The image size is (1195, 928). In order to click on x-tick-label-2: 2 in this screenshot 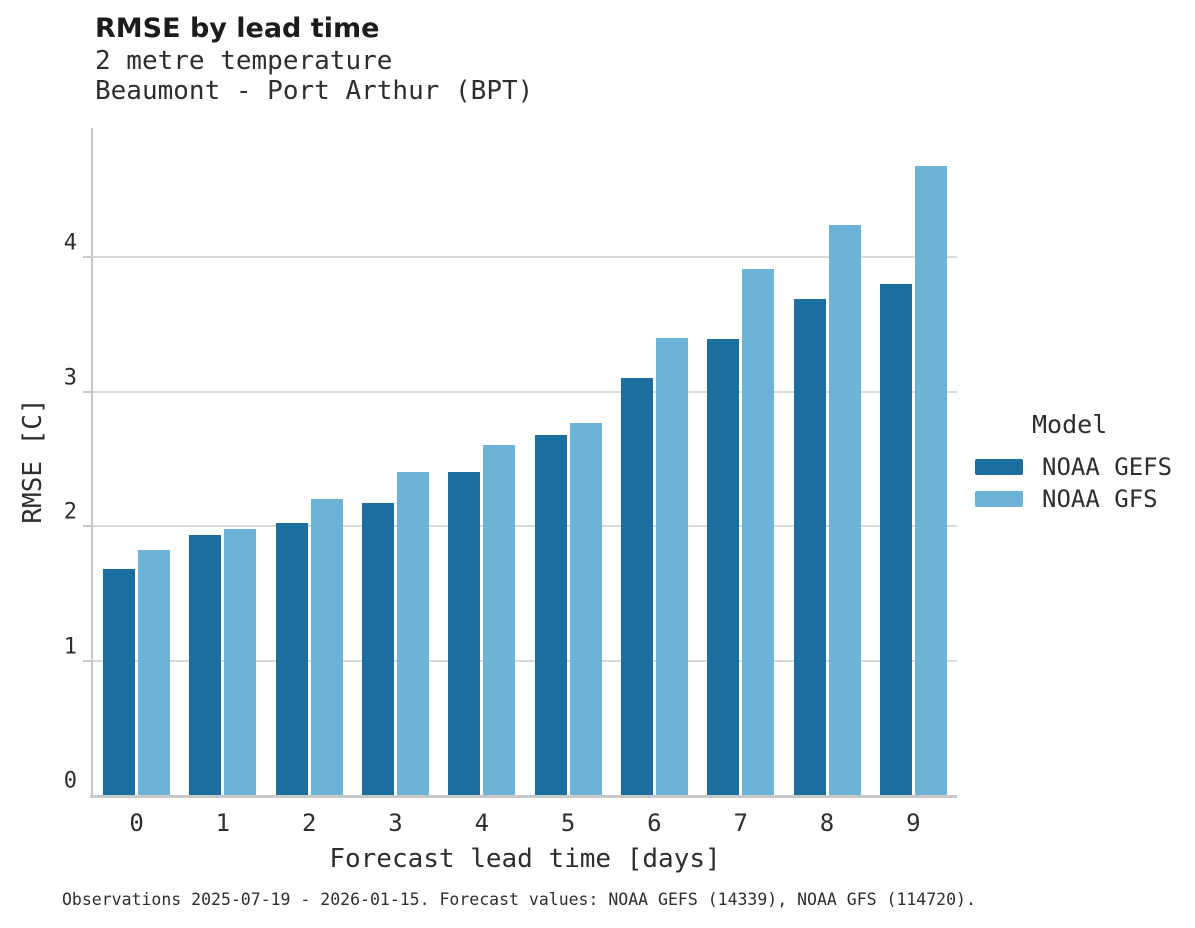, I will do `click(309, 823)`.